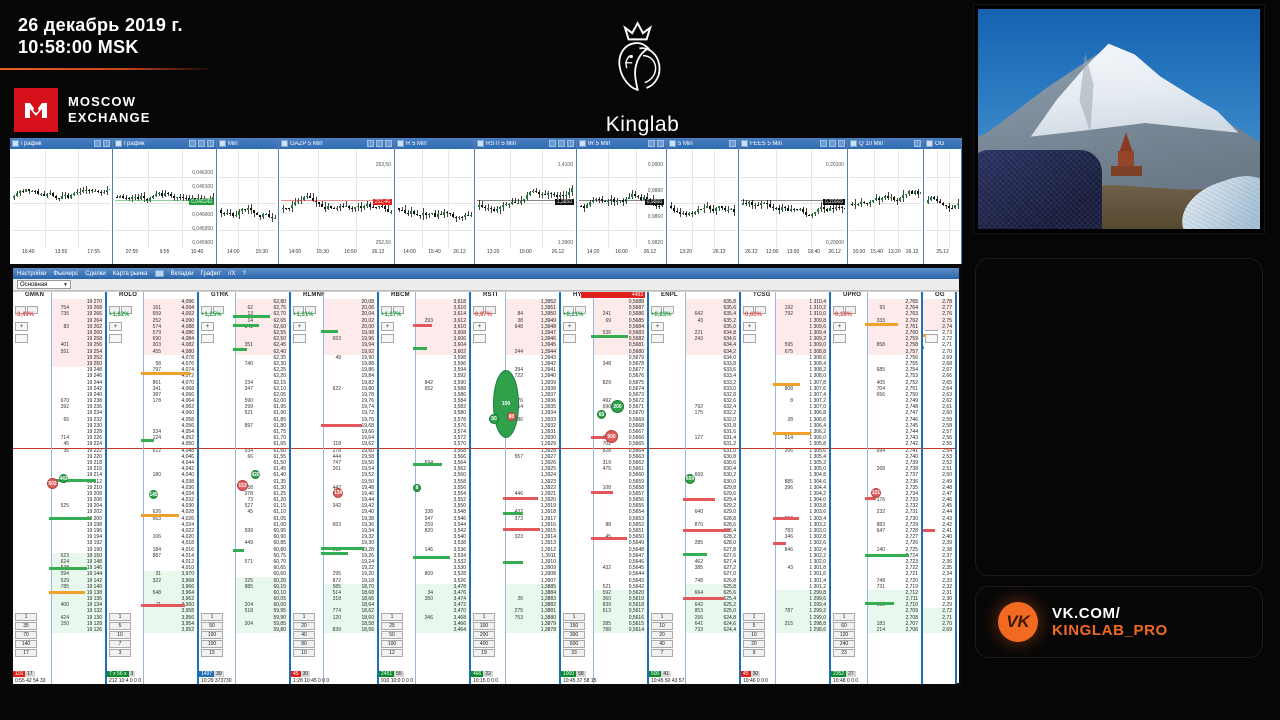 This screenshot has height=720, width=1280. I want to click on price-ladder-row: 1,3931, so click(531, 432).